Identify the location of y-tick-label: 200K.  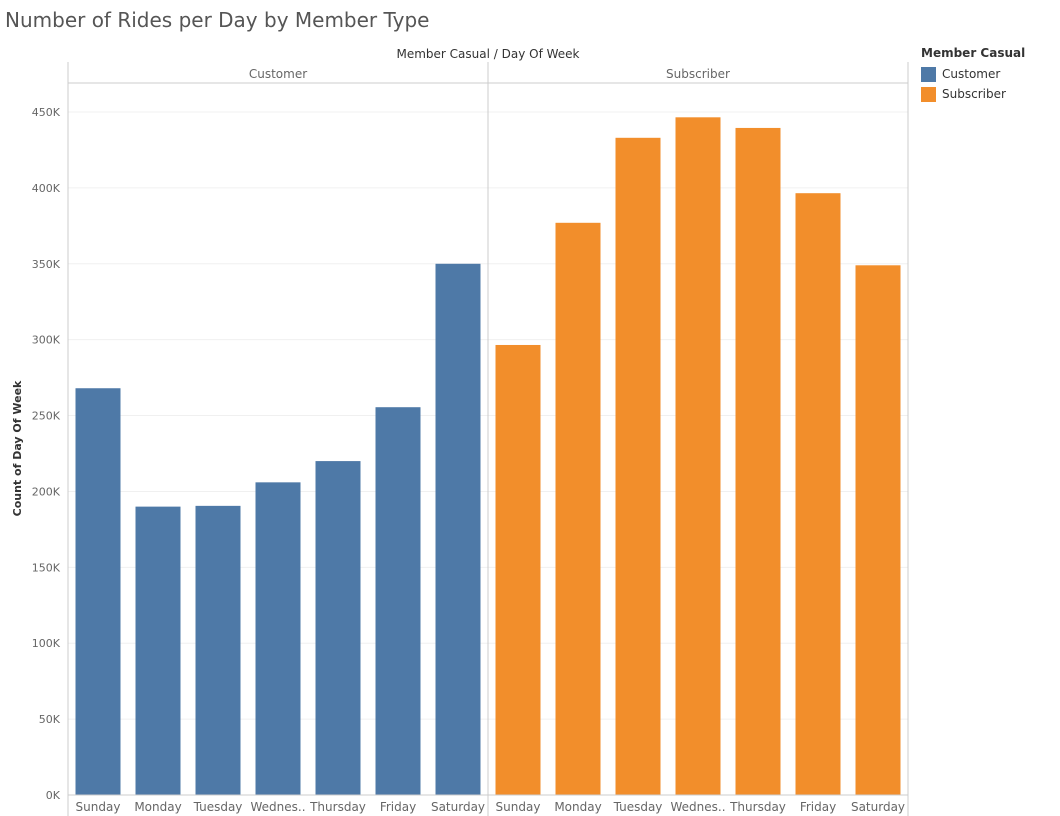
(46, 491).